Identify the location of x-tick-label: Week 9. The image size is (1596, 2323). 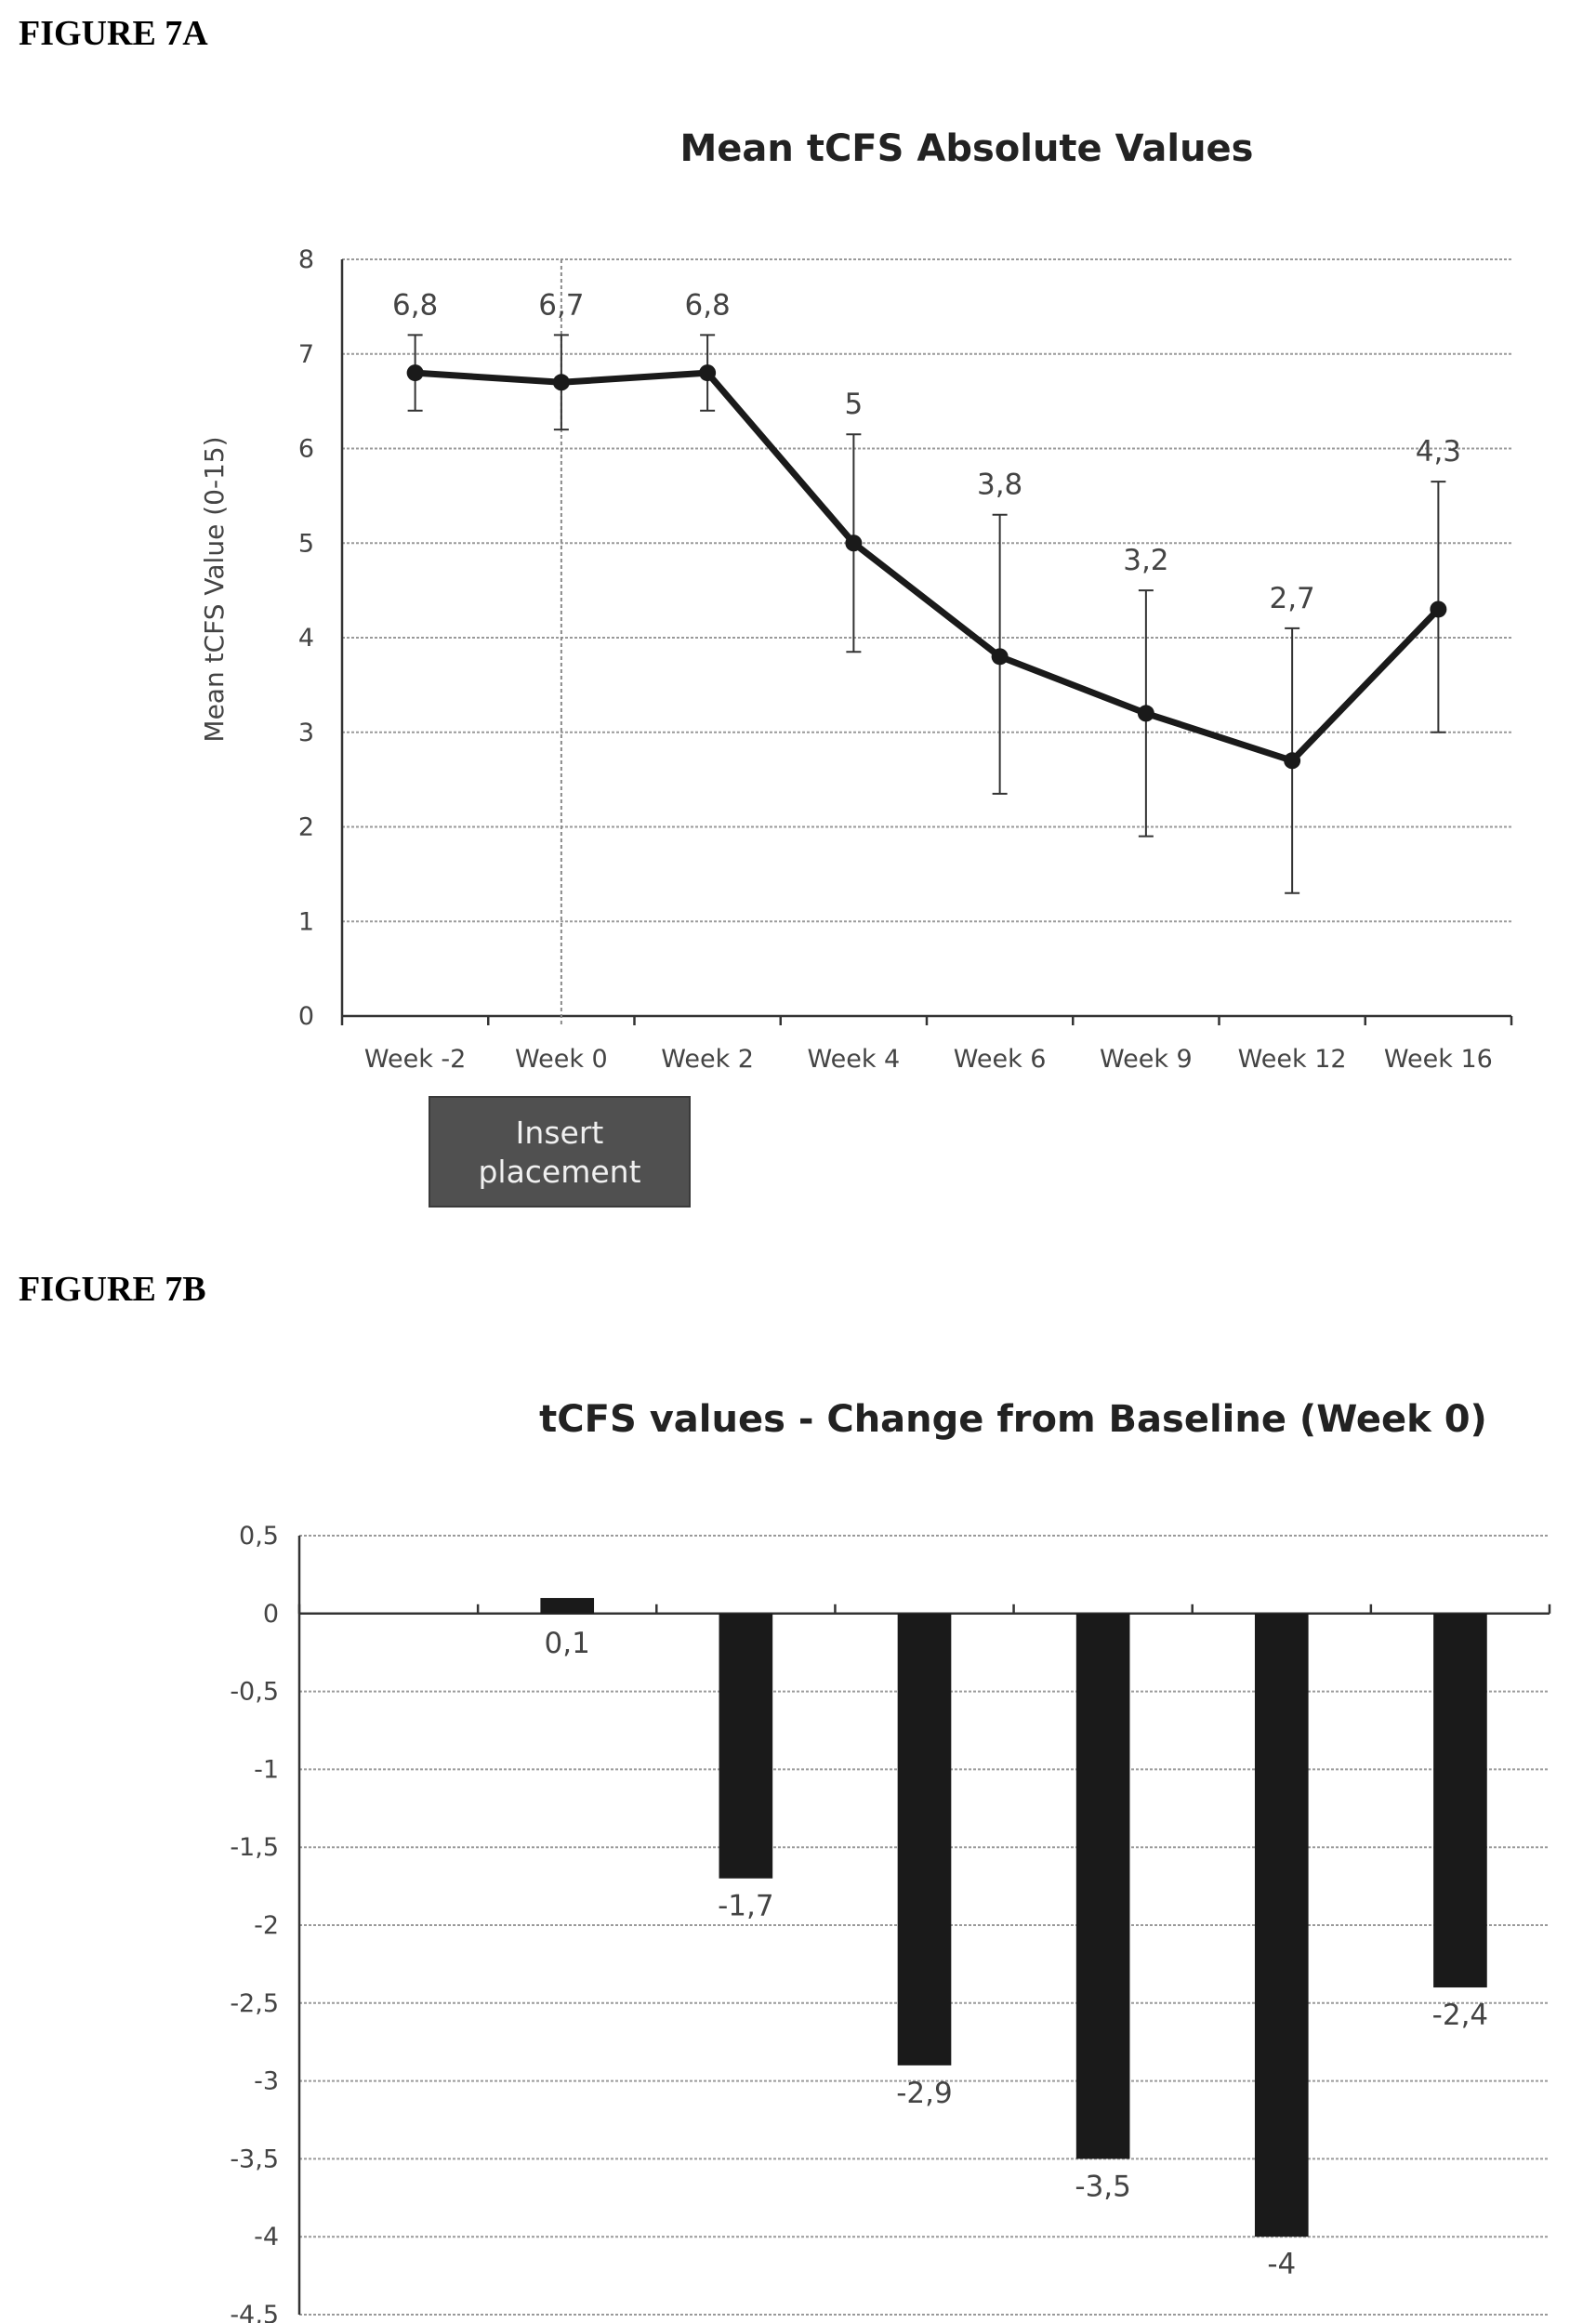
(1146, 1059).